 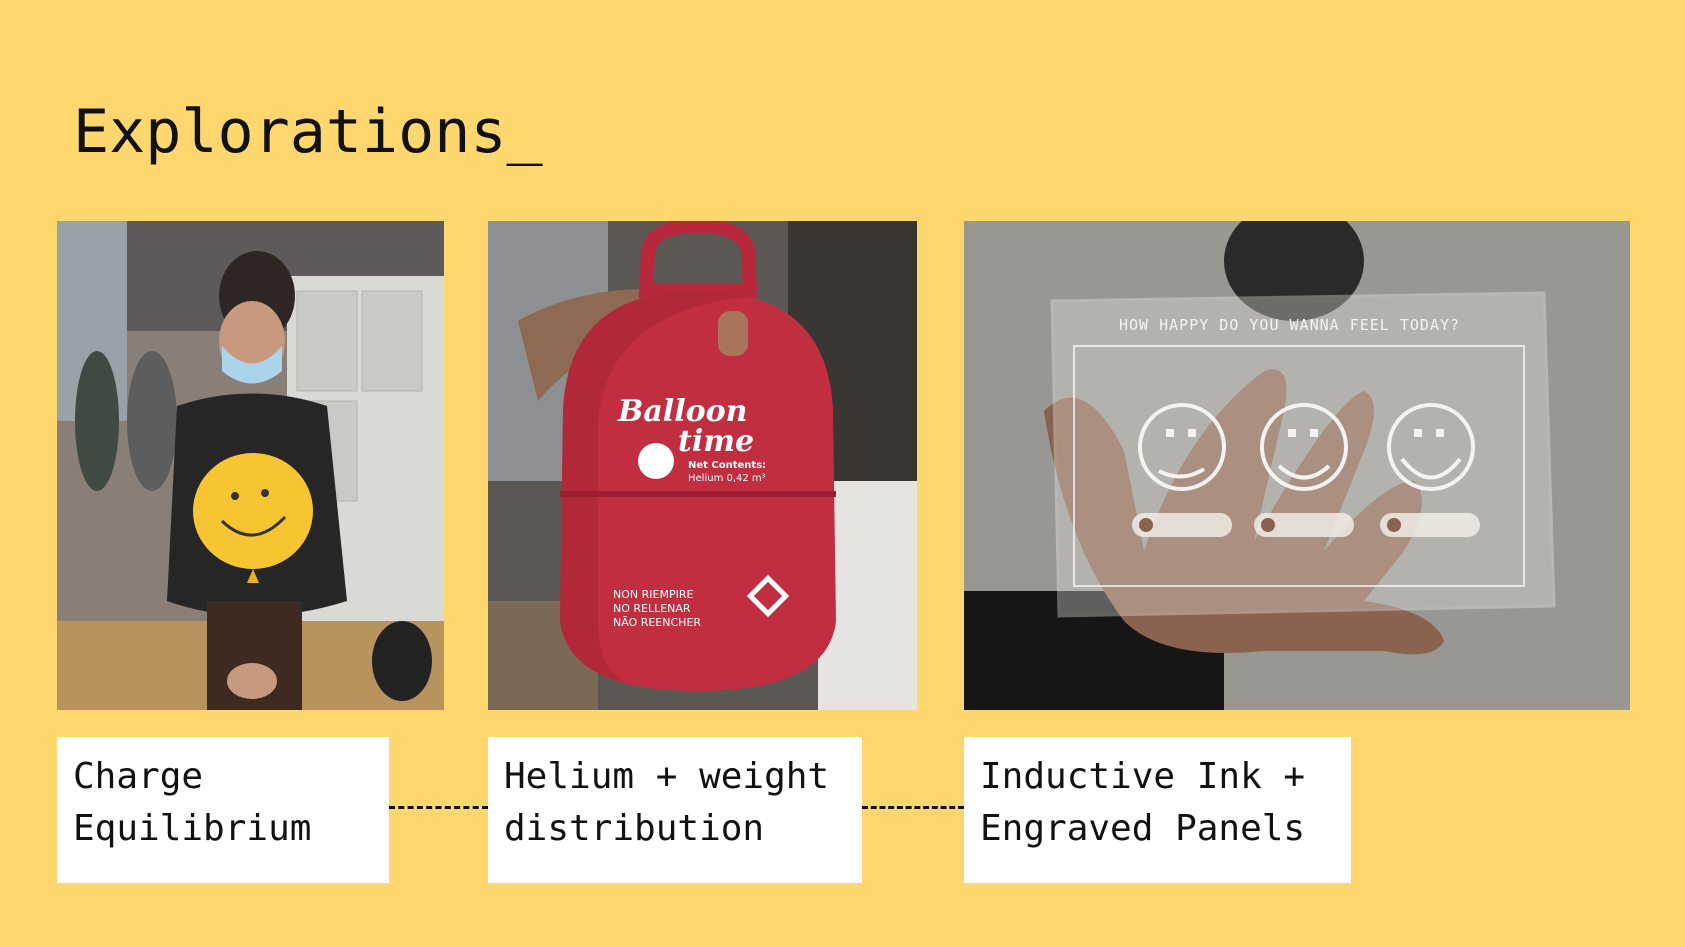 I want to click on tank-warning-3: NÃO REENCHER, so click(x=657, y=622).